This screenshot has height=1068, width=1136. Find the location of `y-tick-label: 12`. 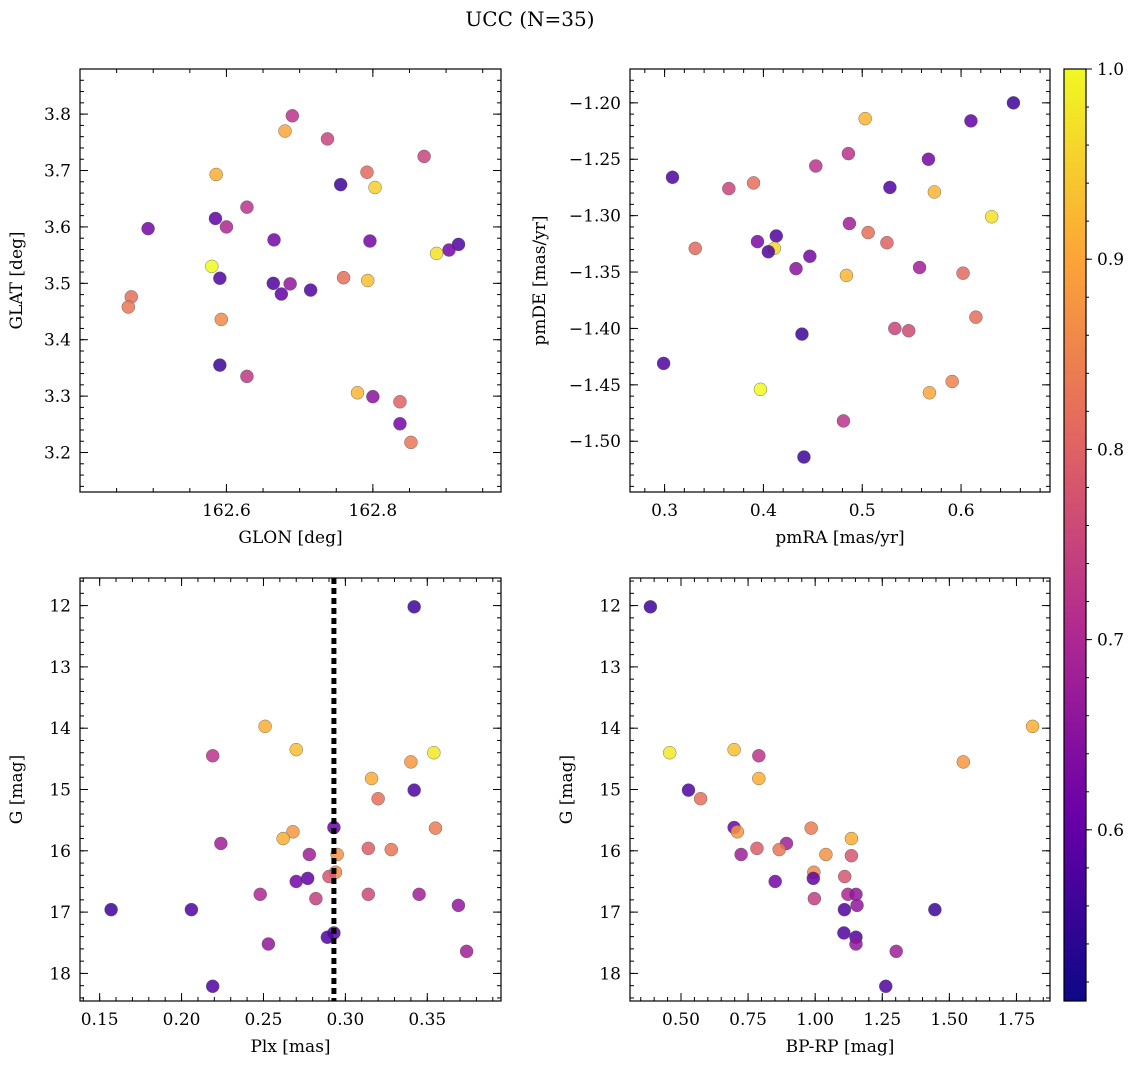

y-tick-label: 12 is located at coordinates (60, 607).